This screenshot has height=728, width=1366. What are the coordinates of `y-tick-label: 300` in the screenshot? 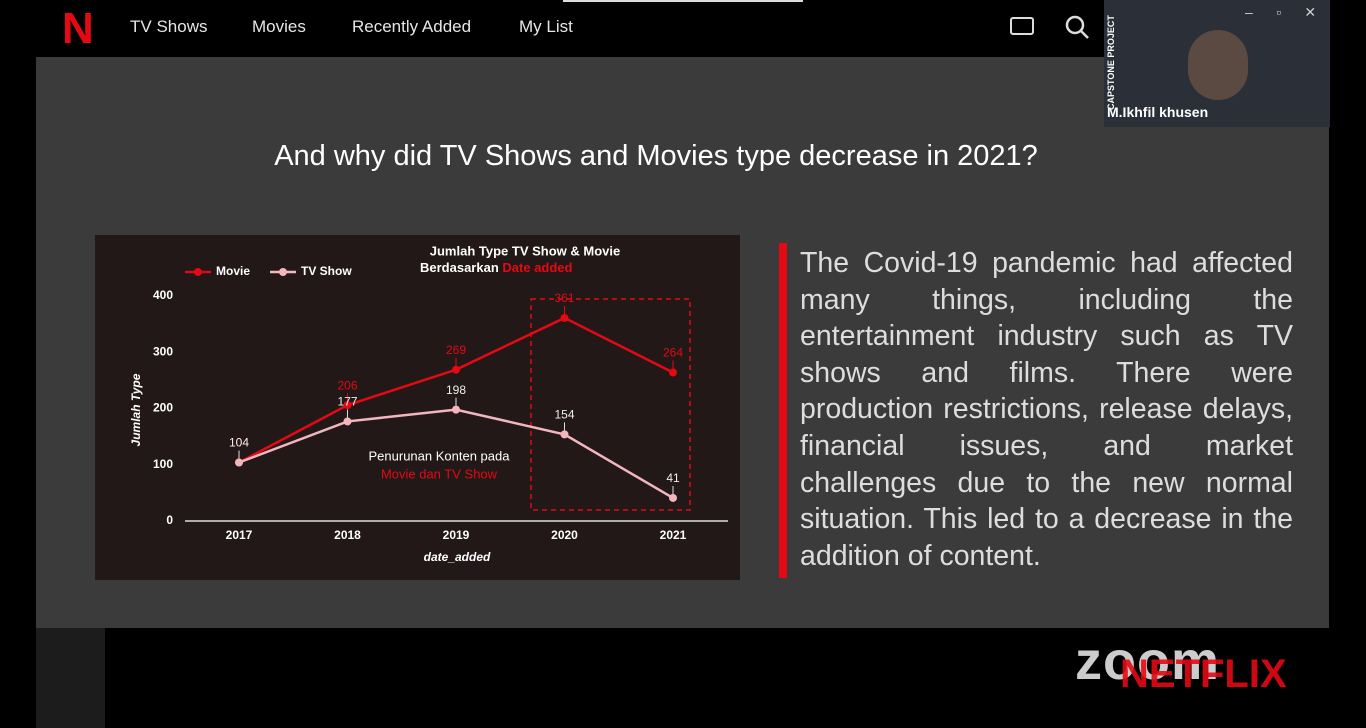 It's located at (163, 351).